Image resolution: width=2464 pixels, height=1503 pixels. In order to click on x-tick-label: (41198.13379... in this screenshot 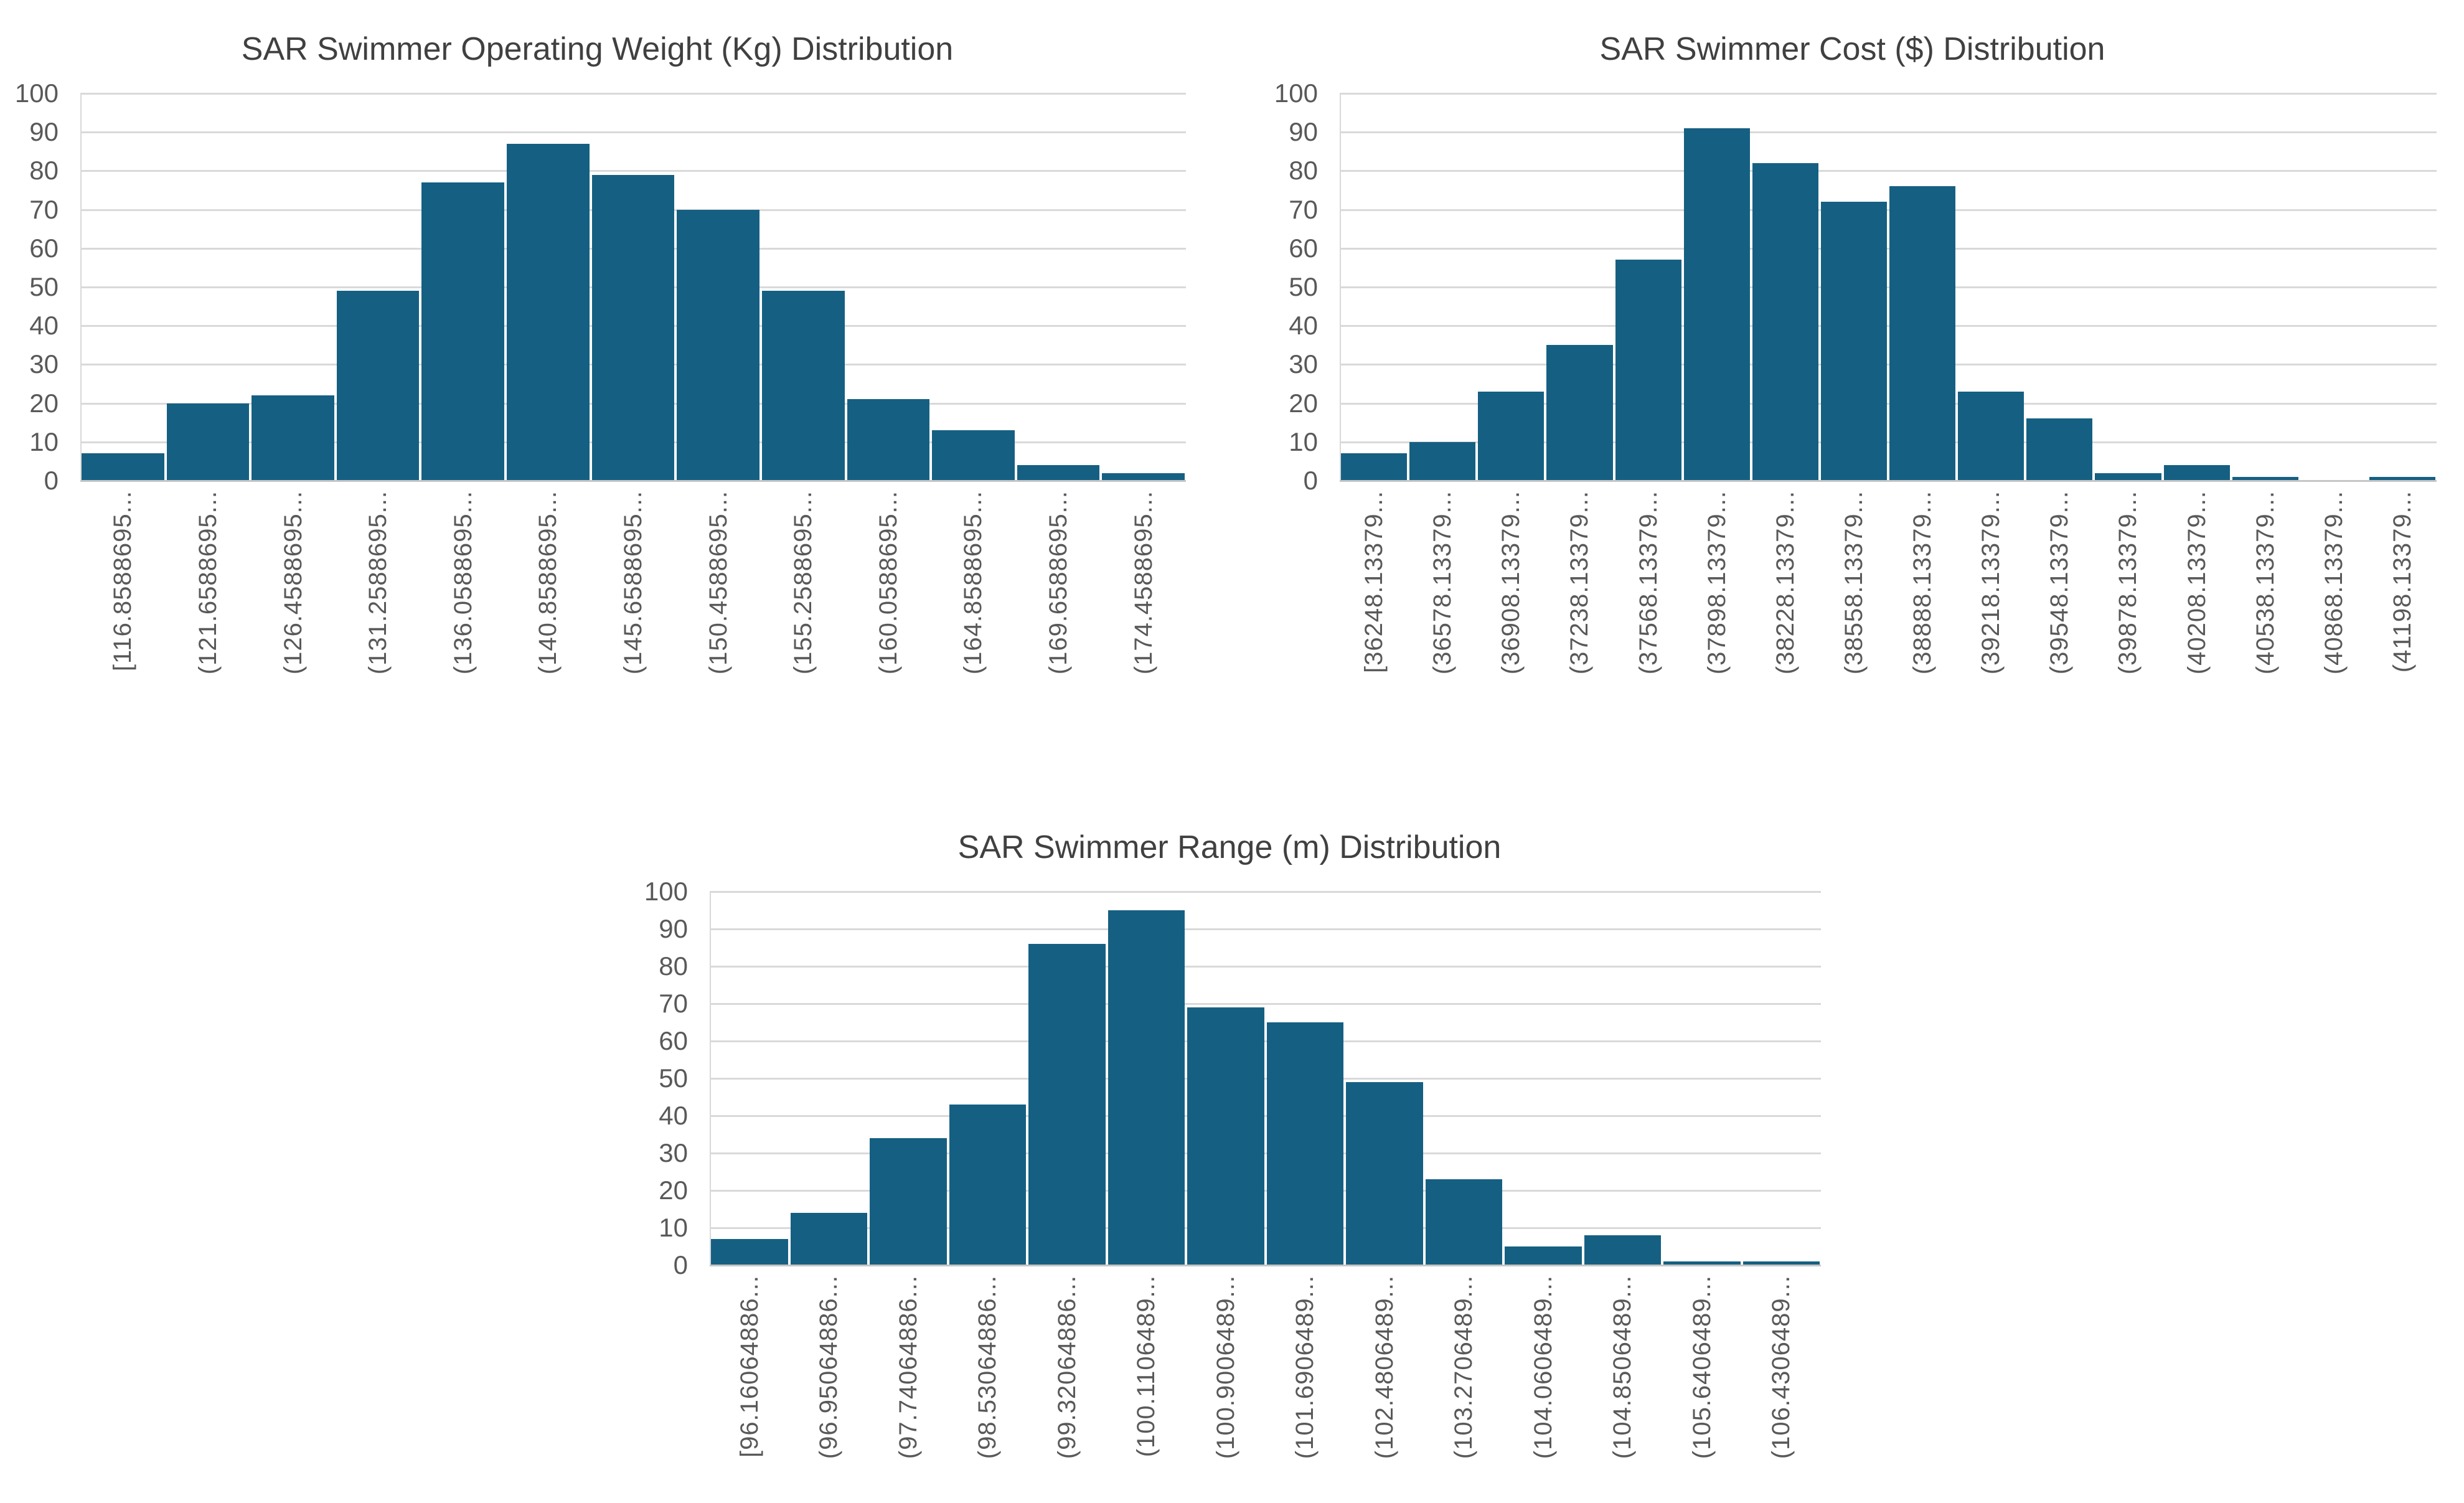, I will do `click(2402, 582)`.